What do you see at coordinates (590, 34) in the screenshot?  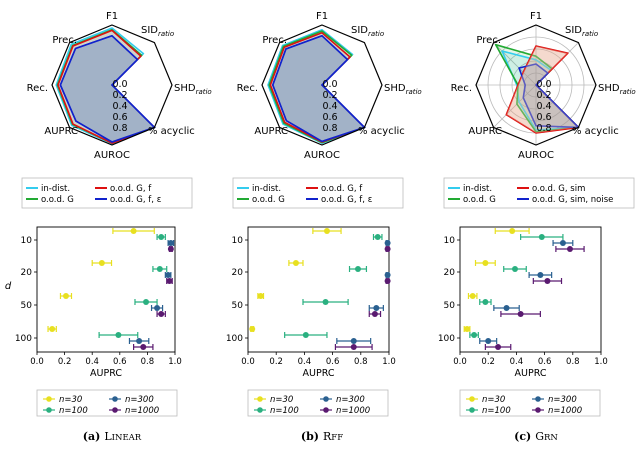 I see `radar-axis-sid-sub: ratio` at bounding box center [590, 34].